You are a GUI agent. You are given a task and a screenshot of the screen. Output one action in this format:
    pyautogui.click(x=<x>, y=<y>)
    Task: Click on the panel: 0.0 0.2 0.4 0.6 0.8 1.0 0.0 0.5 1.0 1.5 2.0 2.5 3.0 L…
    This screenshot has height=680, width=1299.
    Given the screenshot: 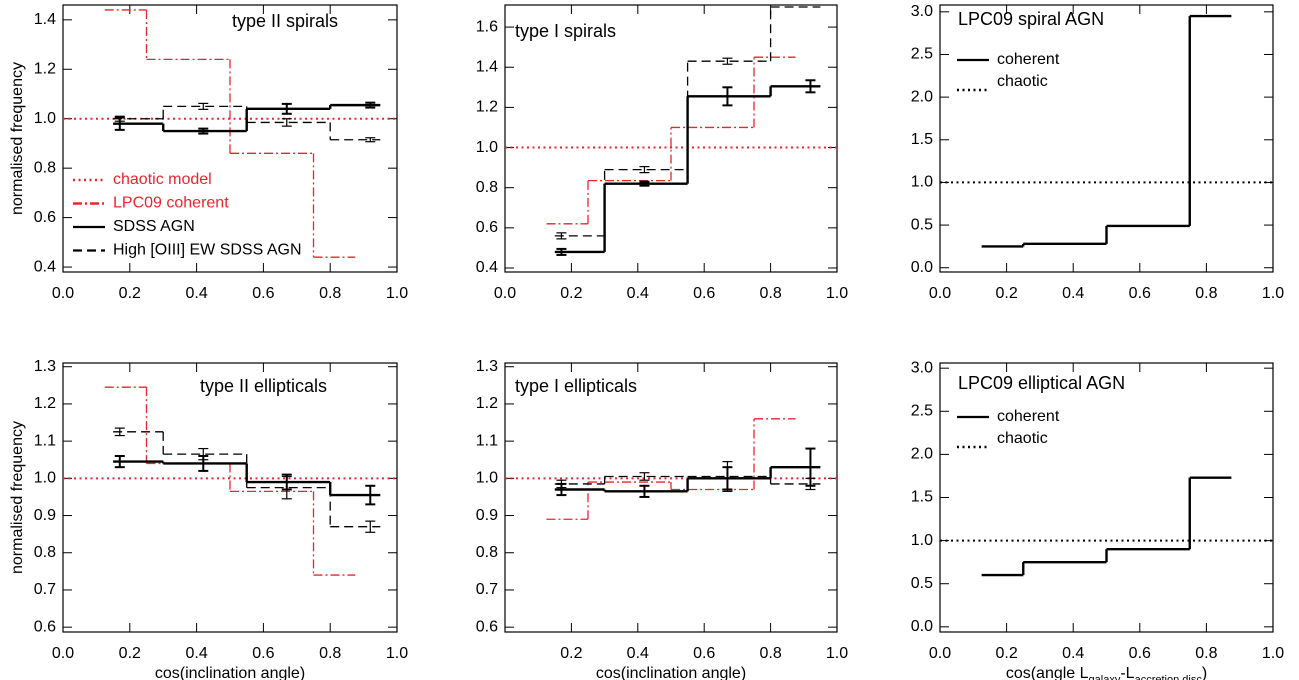 What is the action you would take?
    pyautogui.click(x=1097, y=519)
    